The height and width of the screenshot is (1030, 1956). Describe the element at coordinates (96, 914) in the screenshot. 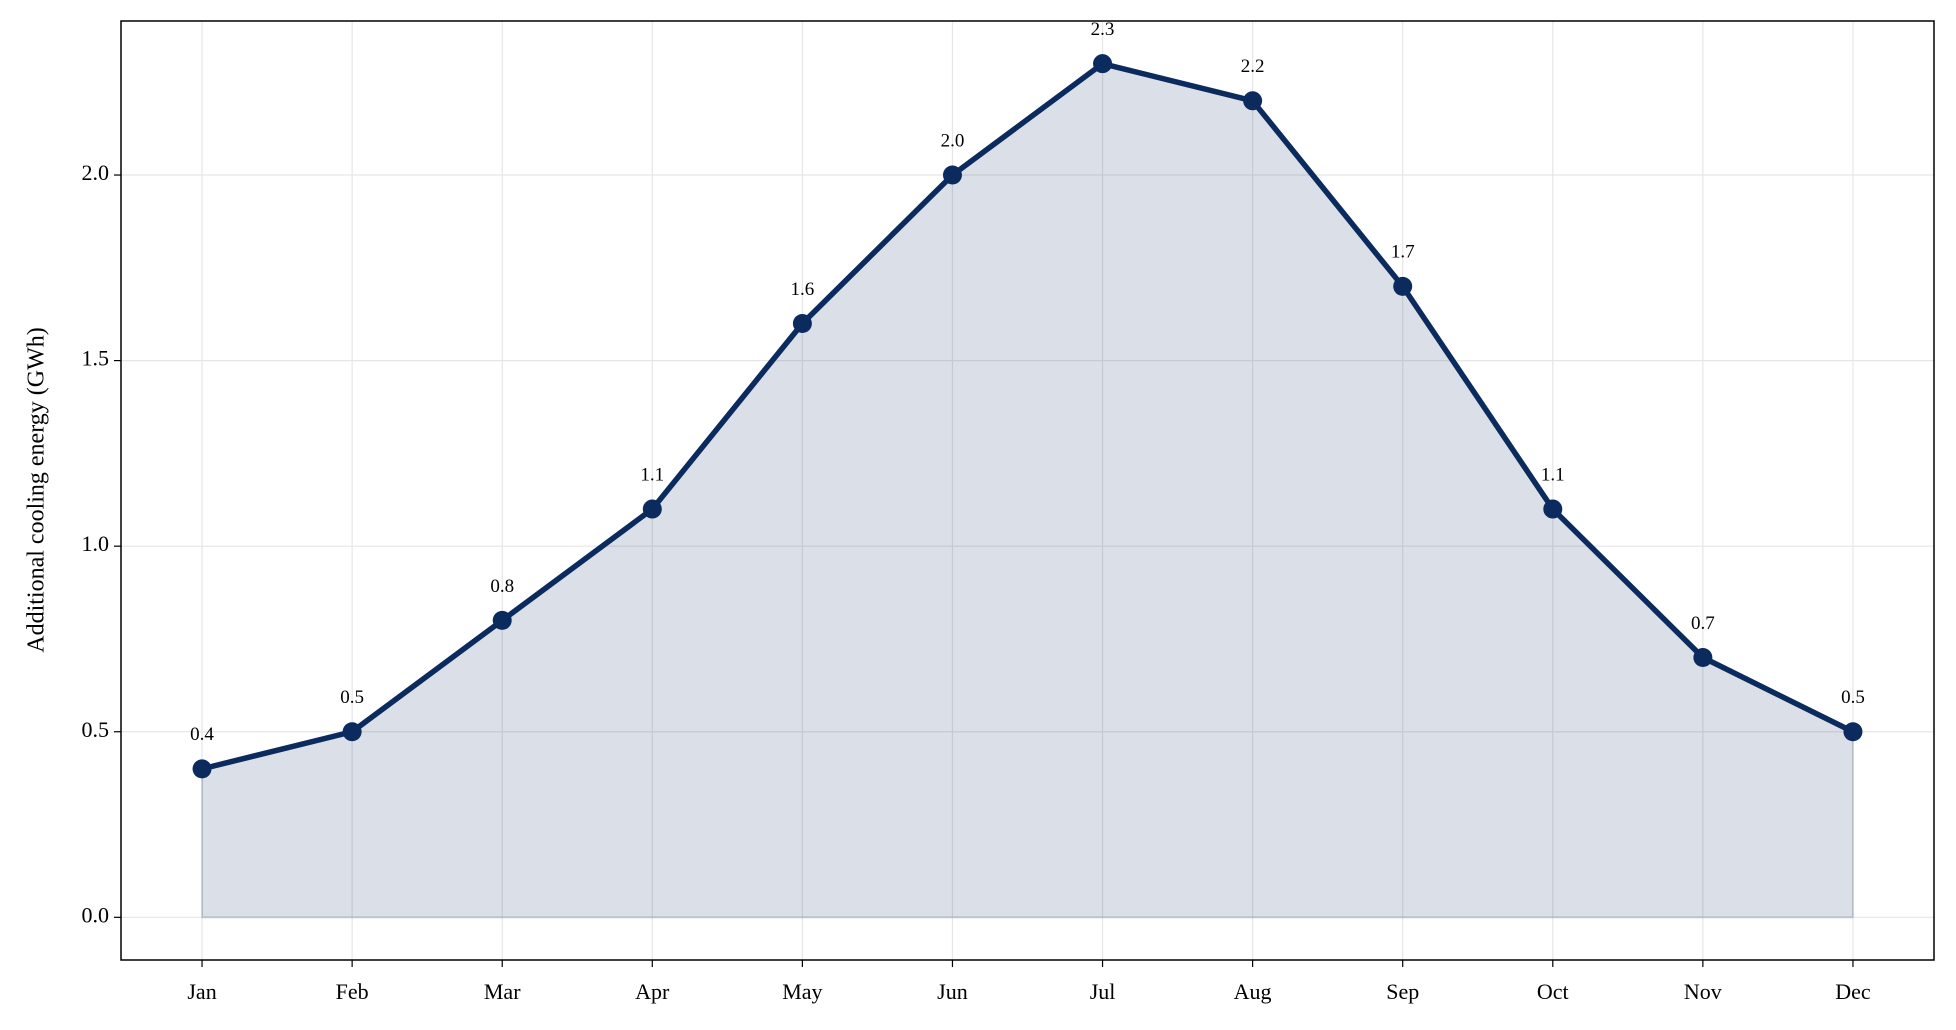

I see `y-tick-label: 0.0` at that location.